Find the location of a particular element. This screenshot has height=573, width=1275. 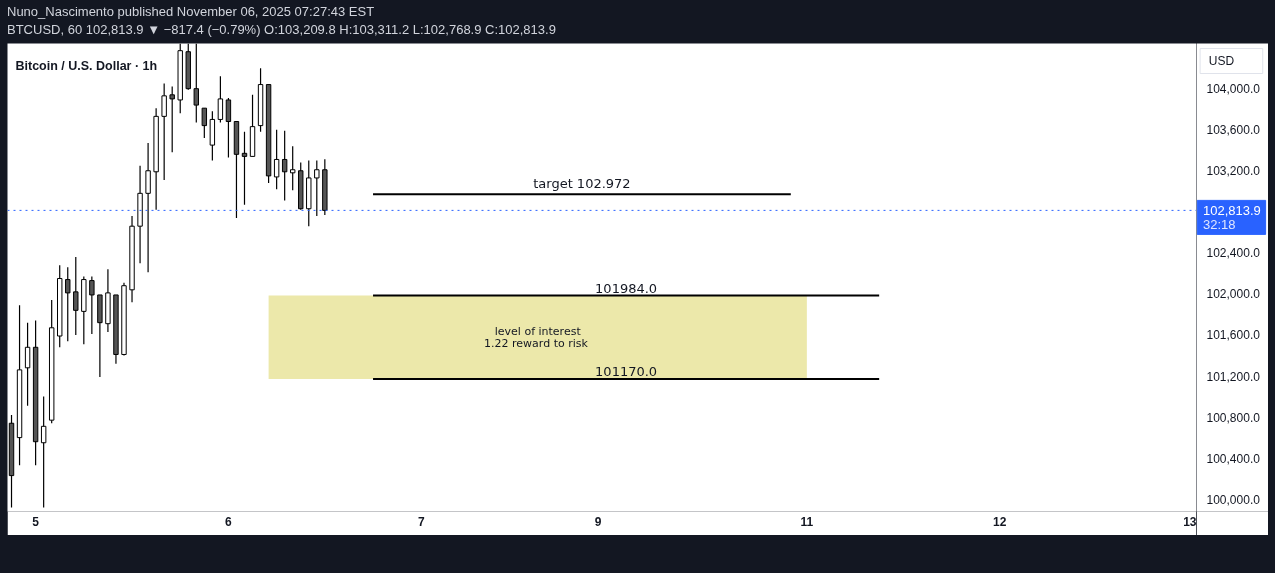

series-label: 101170.0 is located at coordinates (626, 372).